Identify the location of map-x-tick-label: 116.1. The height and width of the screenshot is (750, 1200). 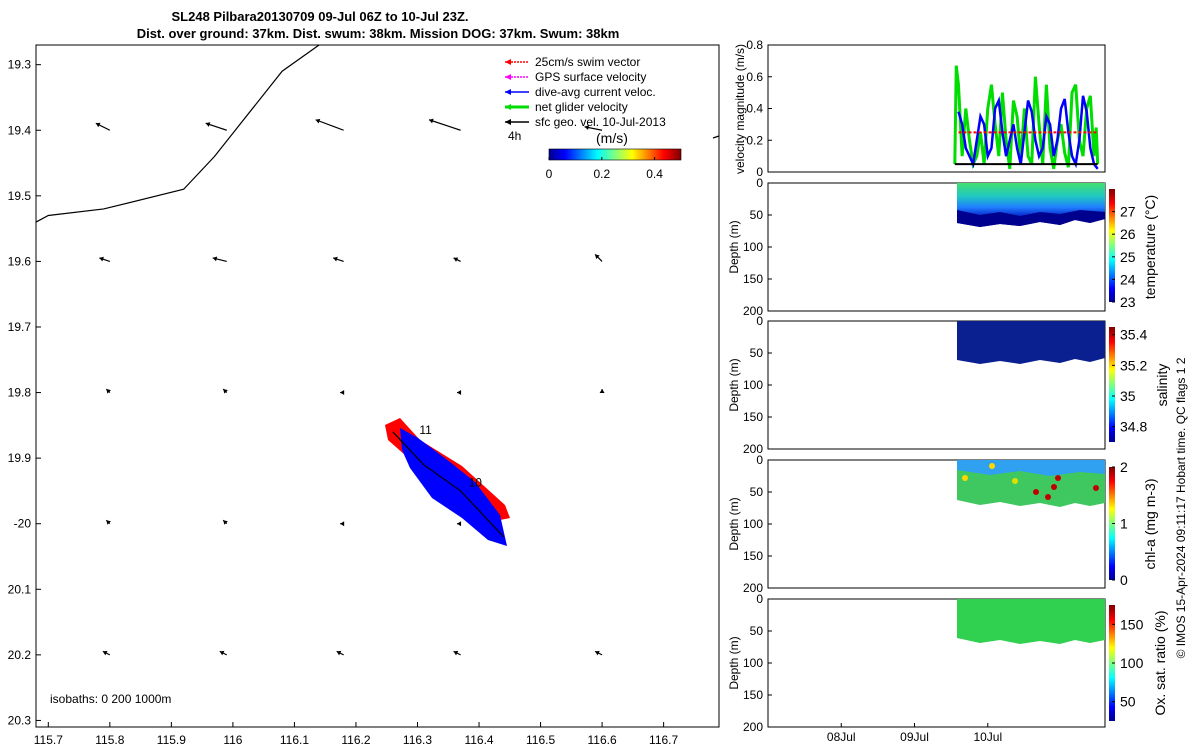
(294, 740).